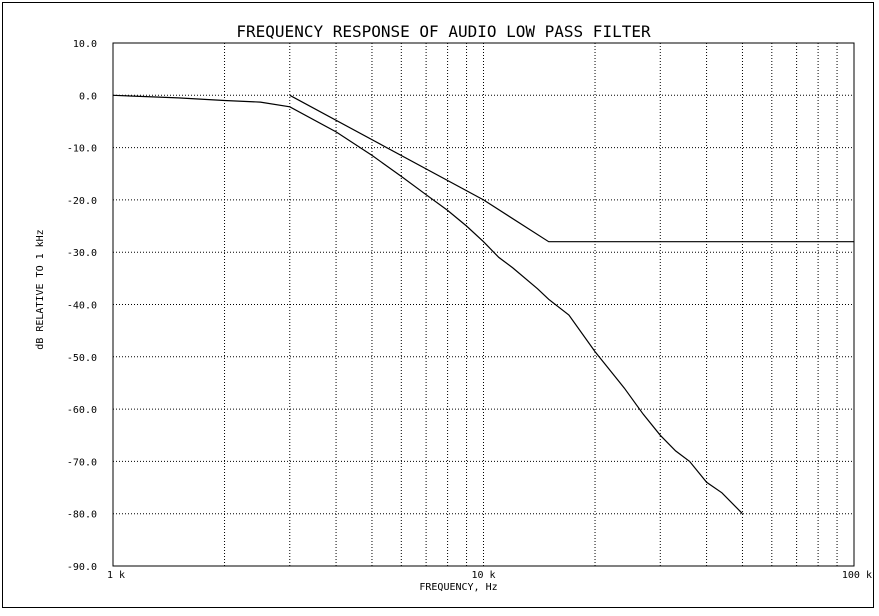 This screenshot has height=616, width=879. What do you see at coordinates (82, 149) in the screenshot?
I see `y-tick-label: -10.0` at bounding box center [82, 149].